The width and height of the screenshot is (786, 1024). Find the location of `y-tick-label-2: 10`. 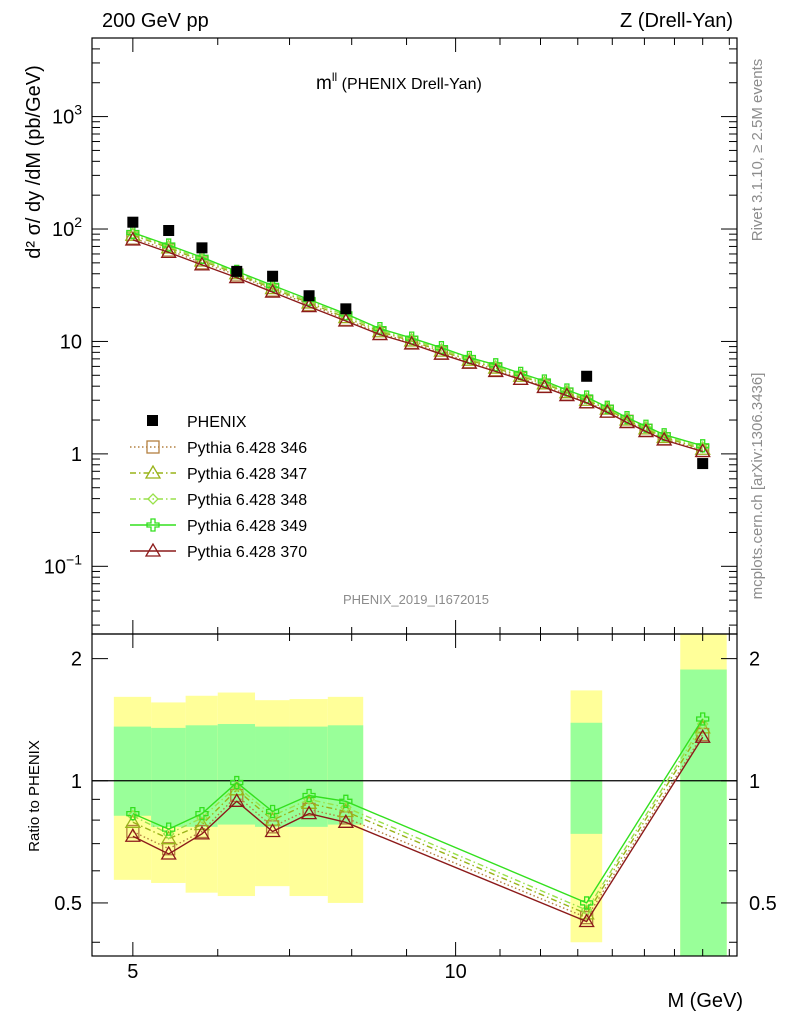

y-tick-label-2: 10 is located at coordinates (71, 342).